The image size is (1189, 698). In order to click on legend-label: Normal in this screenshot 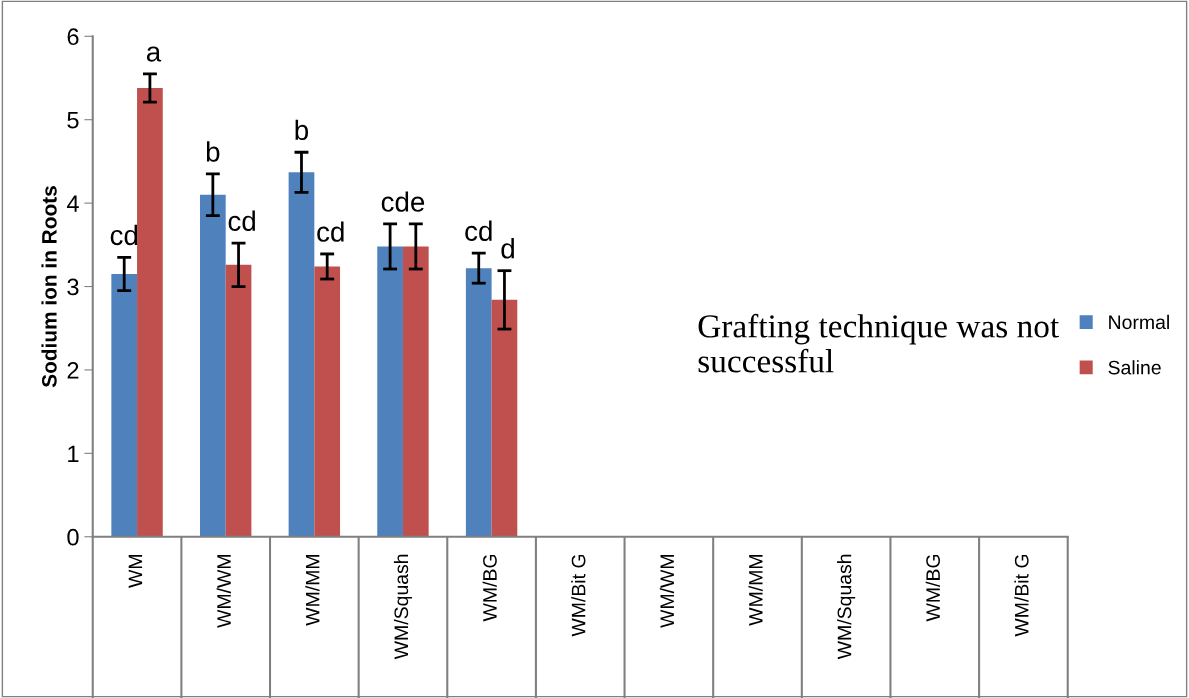, I will do `click(1139, 322)`.